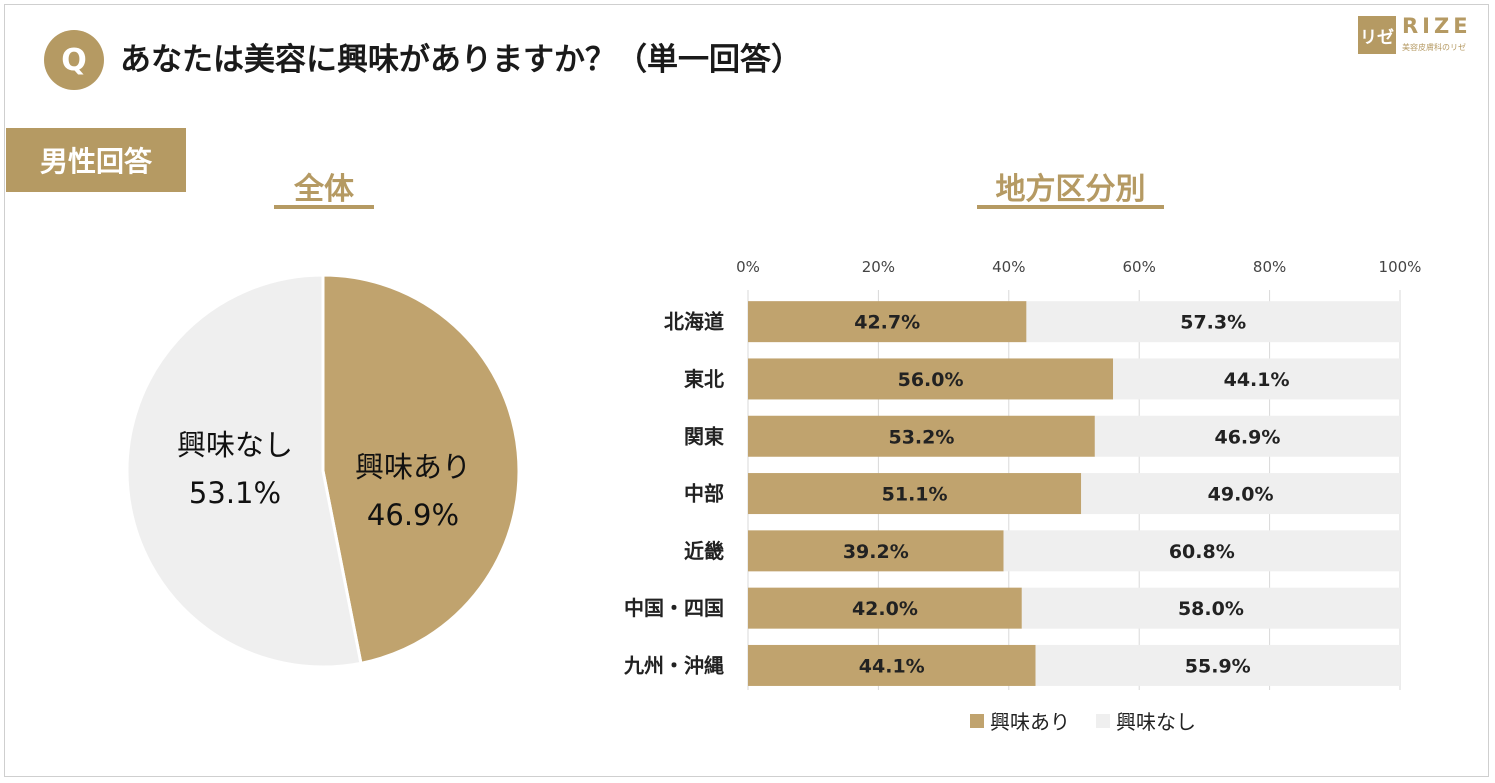 This screenshot has height=783, width=1495. I want to click on legend-swatch-interested, so click(977, 720).